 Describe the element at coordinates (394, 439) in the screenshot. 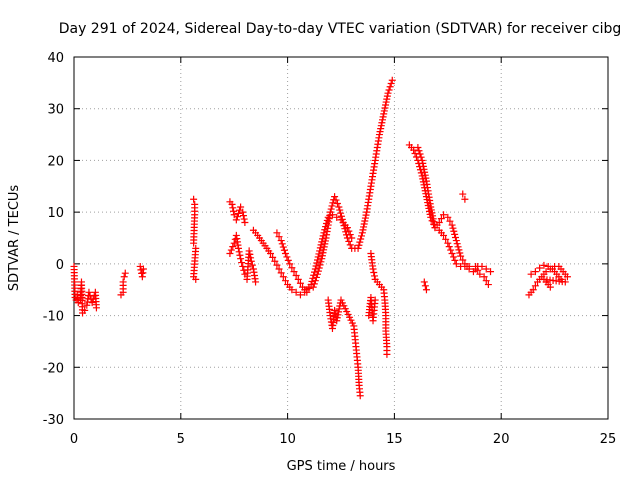

I see `x-tick-label: 15` at that location.